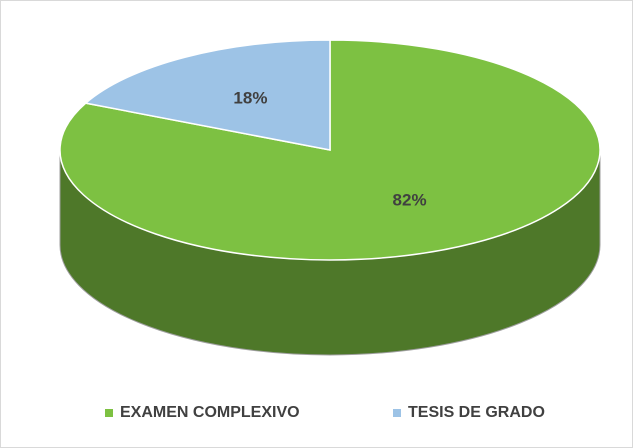 This screenshot has width=633, height=448. What do you see at coordinates (476, 412) in the screenshot?
I see `legend-label: TESIS DE GRADO` at bounding box center [476, 412].